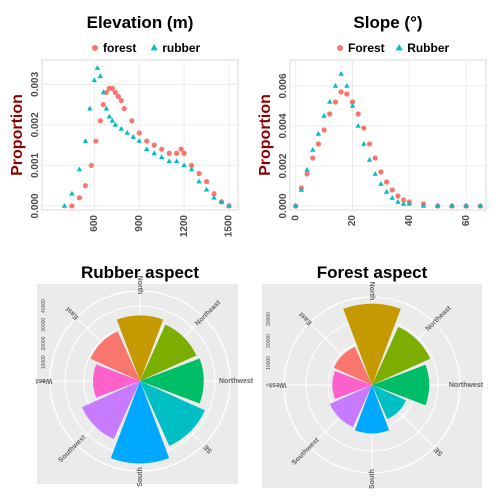 Image resolution: width=500 pixels, height=500 pixels. Describe the element at coordinates (366, 48) in the screenshot. I see `legend-label-forest: Forest` at that location.